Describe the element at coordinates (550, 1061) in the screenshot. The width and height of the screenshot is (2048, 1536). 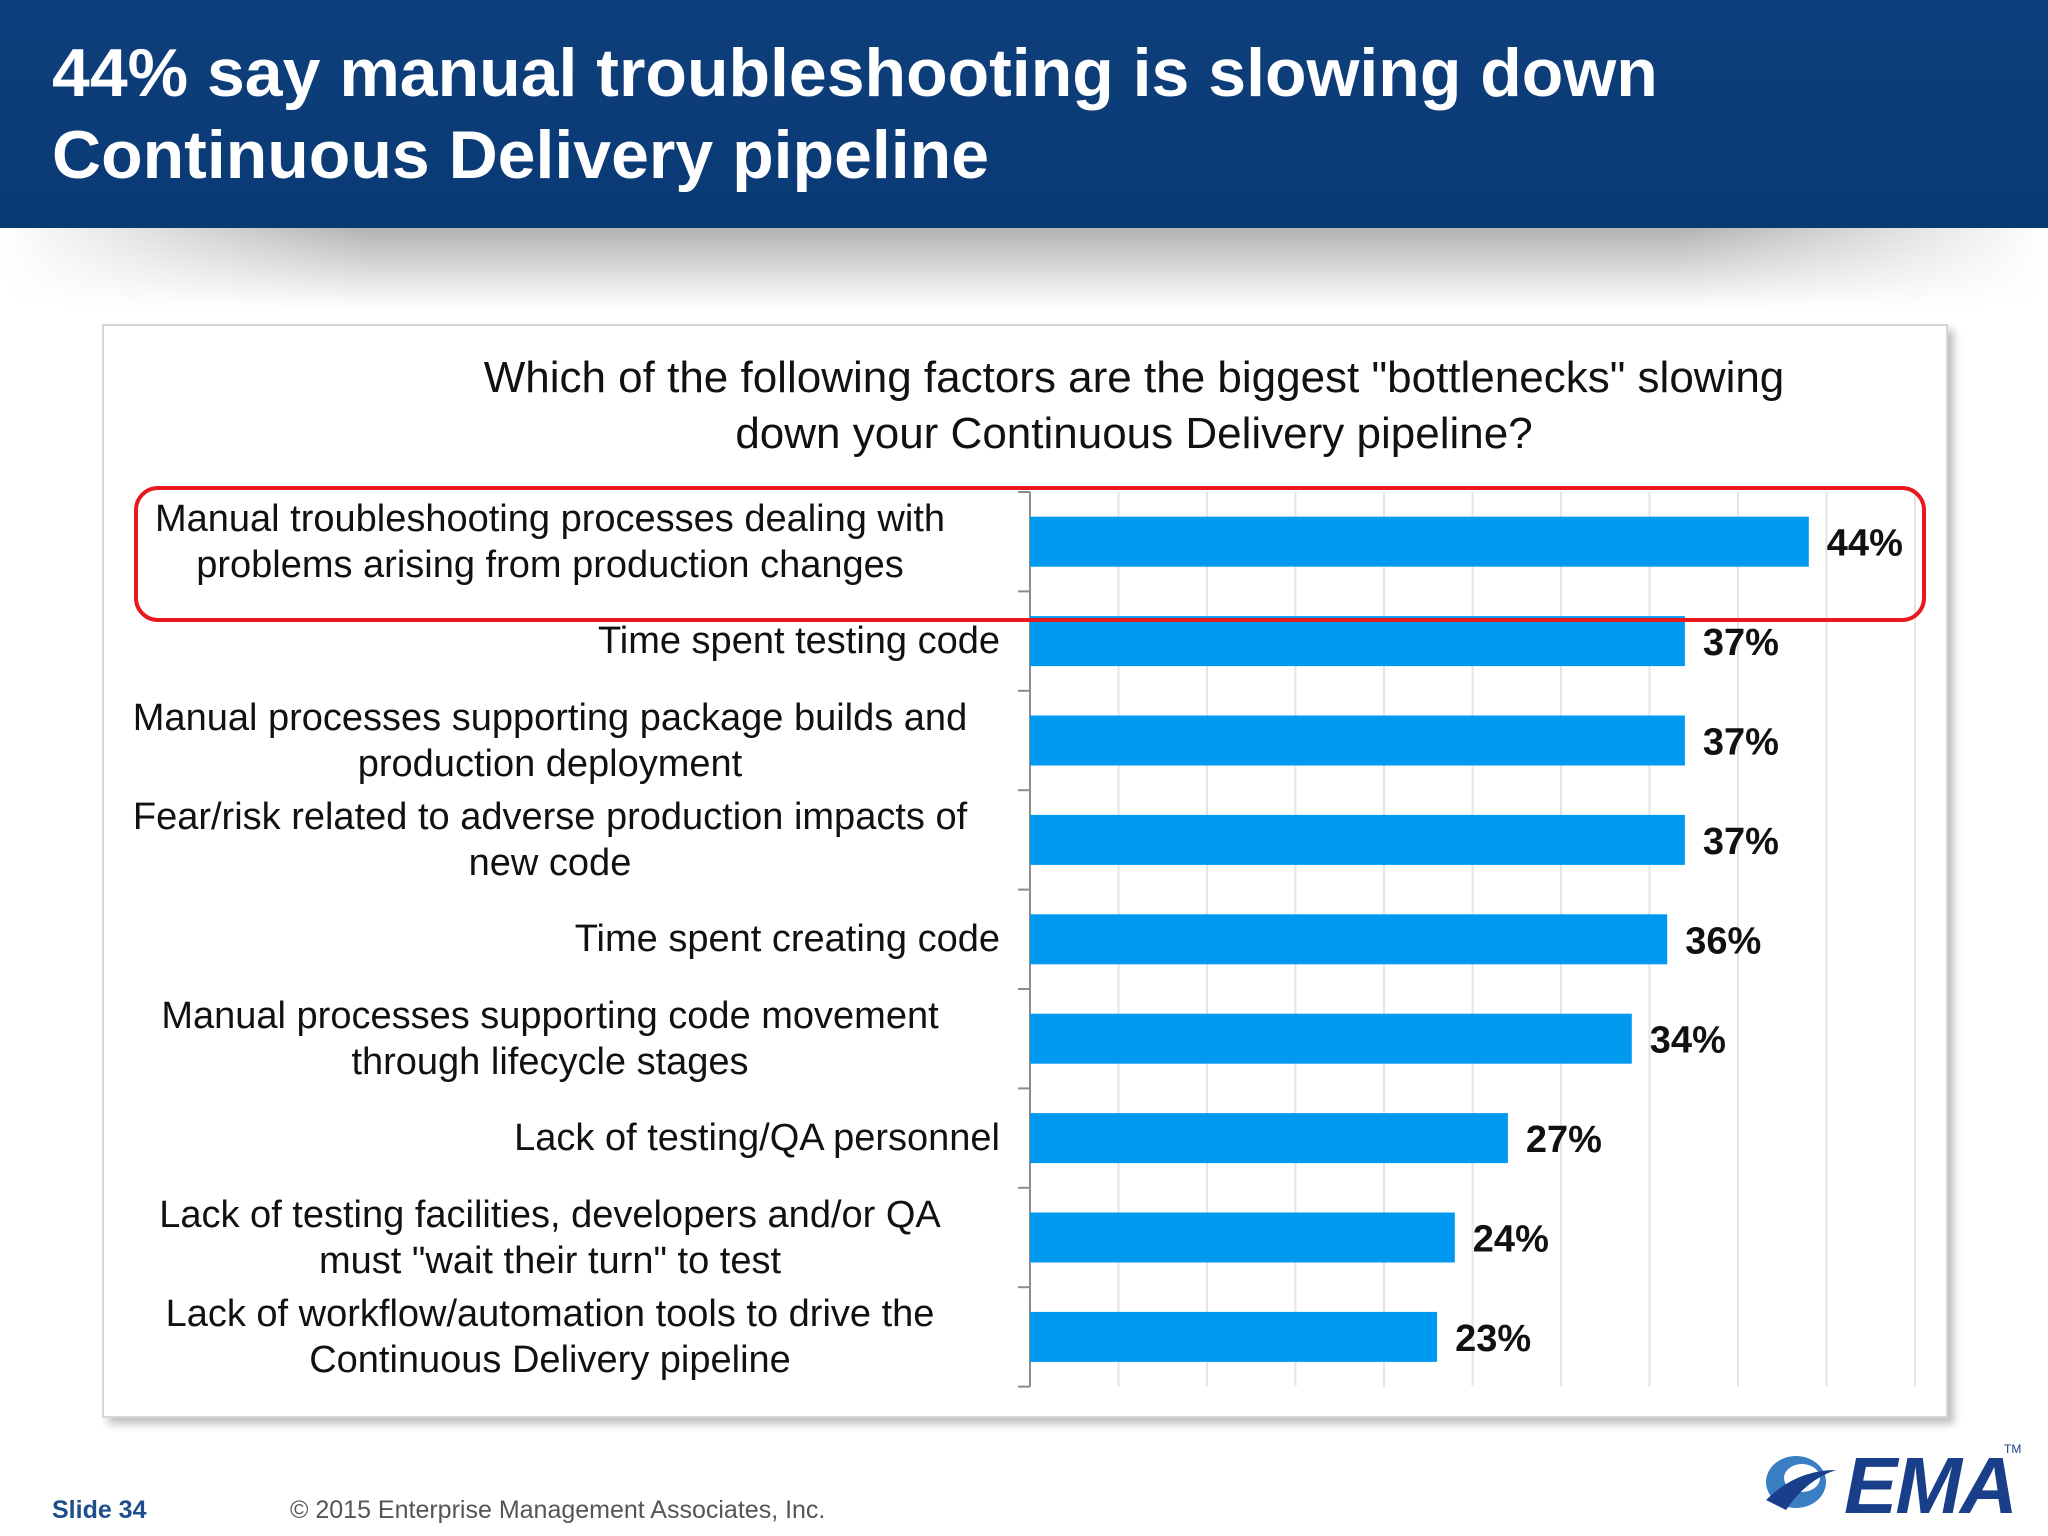
I see `category-label-line: through lifecycle stages` at that location.